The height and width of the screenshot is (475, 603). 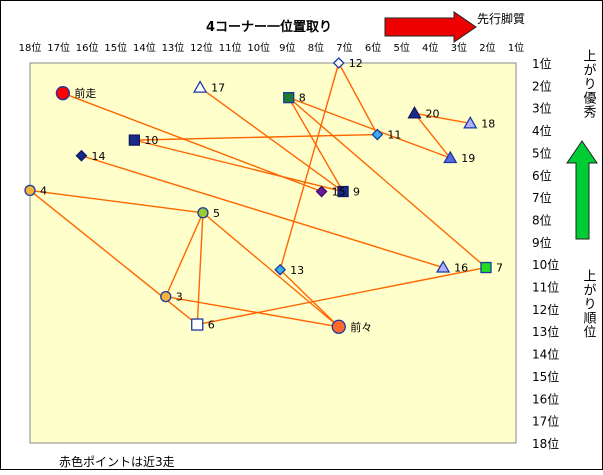 I want to click on point-label: 4, so click(x=43, y=190).